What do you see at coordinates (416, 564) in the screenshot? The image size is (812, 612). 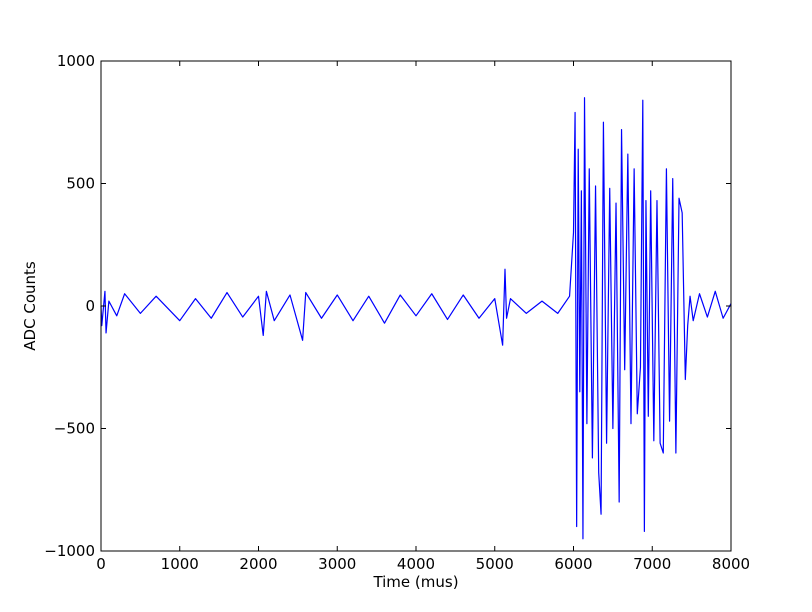 I see `x-tick-label: 4000` at bounding box center [416, 564].